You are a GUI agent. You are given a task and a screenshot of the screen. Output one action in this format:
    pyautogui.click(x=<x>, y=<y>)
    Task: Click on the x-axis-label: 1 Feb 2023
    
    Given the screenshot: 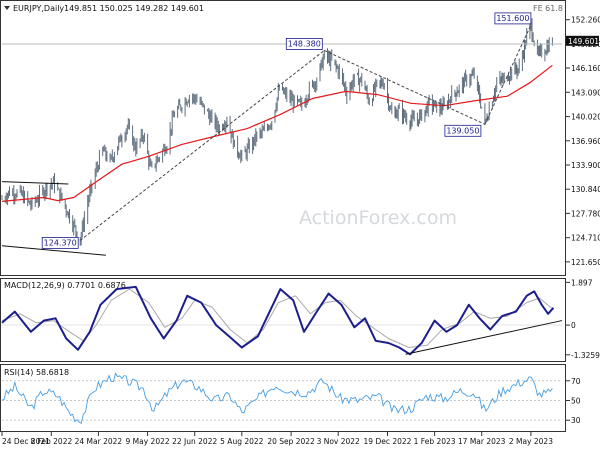 What is the action you would take?
    pyautogui.click(x=435, y=441)
    